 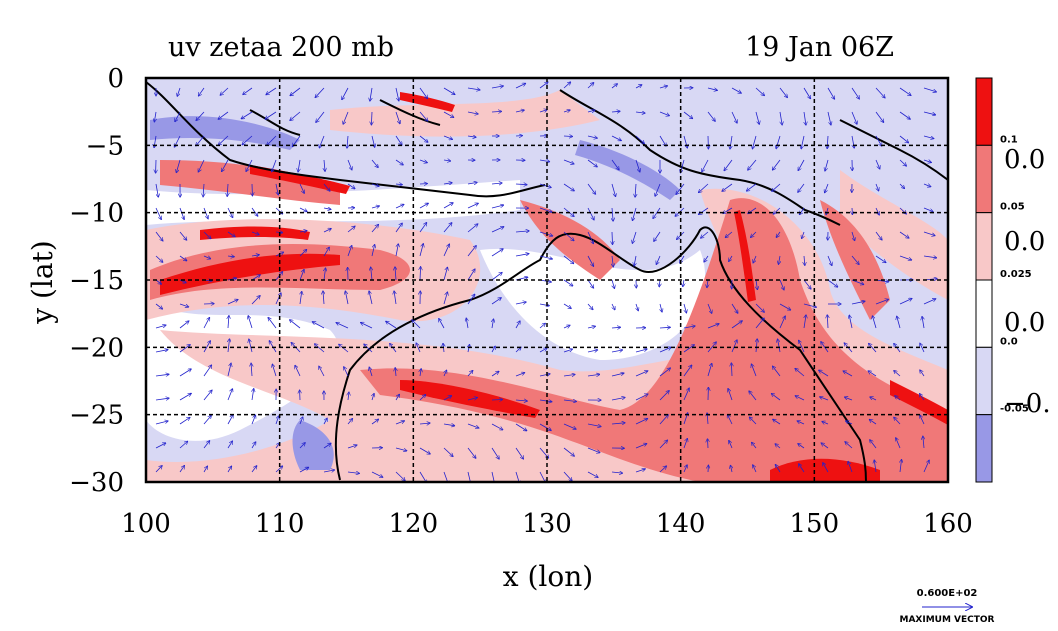 What do you see at coordinates (1009, 139) in the screenshot?
I see `colorbar-level-label: 0.1` at bounding box center [1009, 139].